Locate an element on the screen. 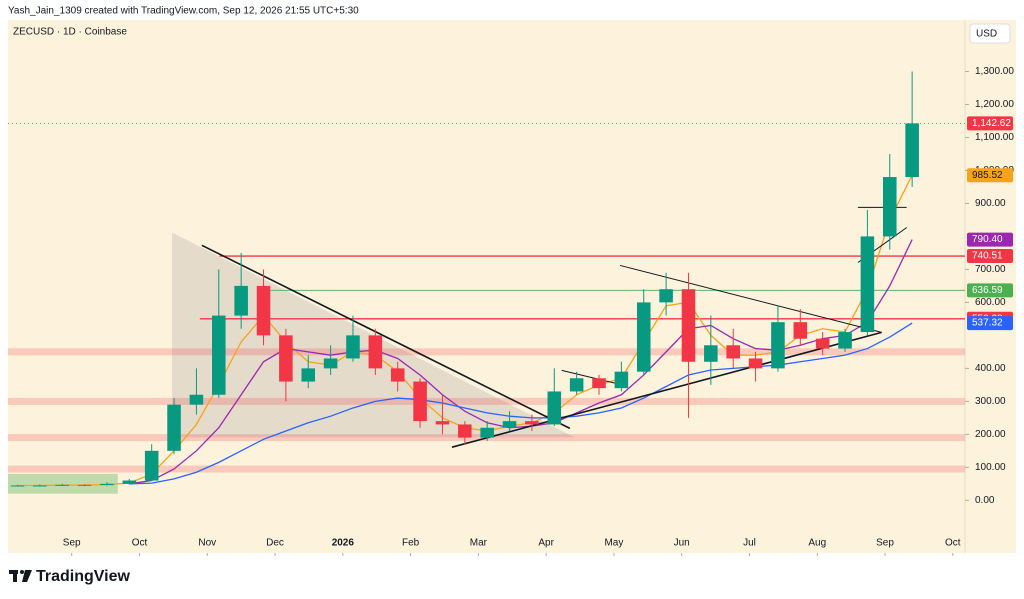  y-tick-label: 900.00 is located at coordinates (990, 203).